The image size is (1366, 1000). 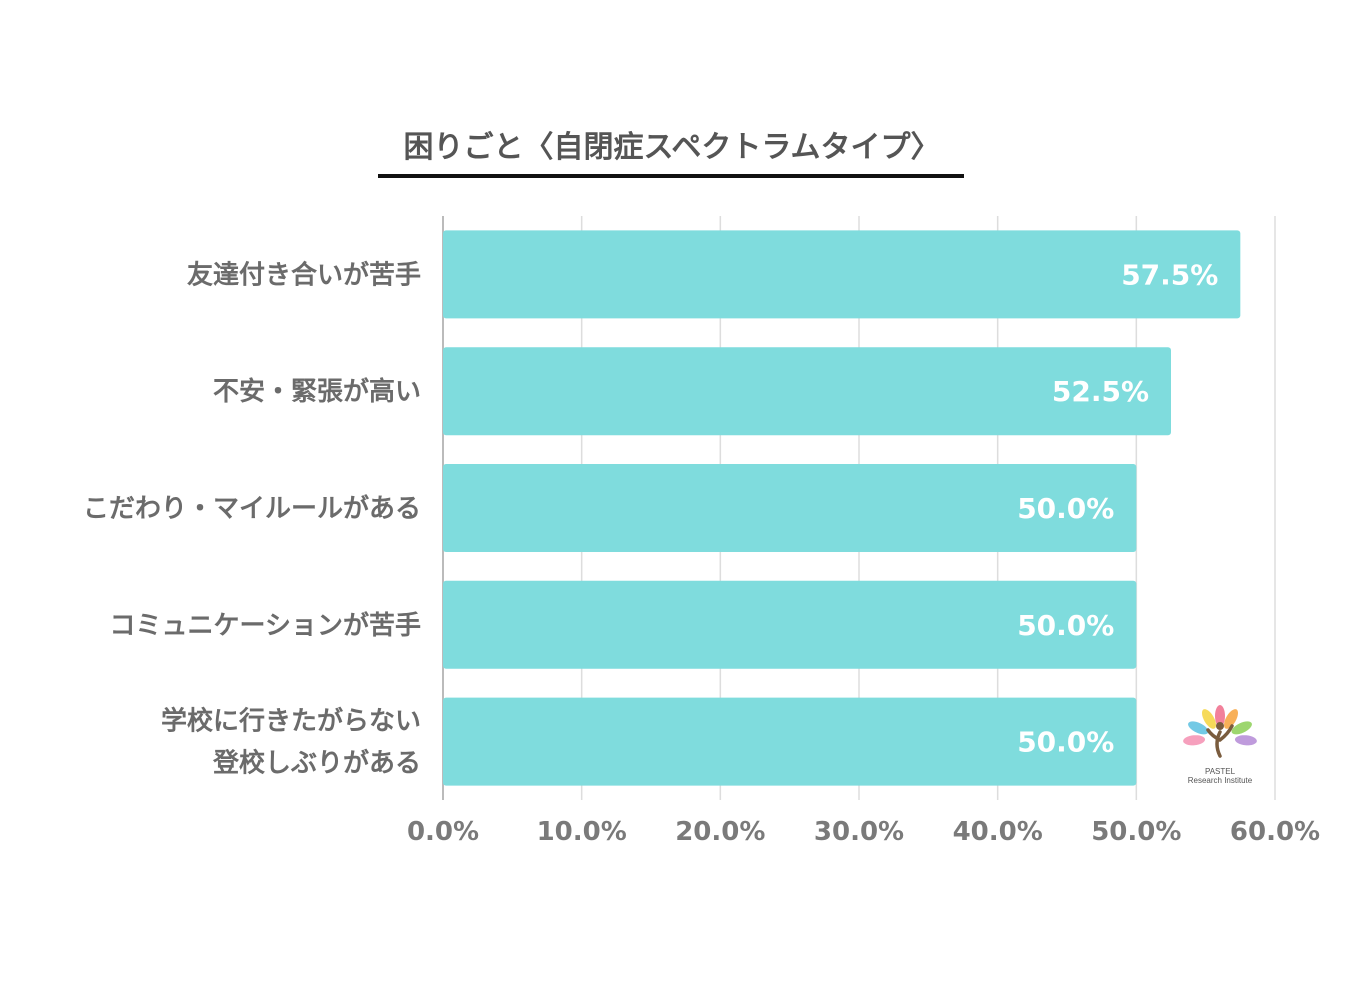 I want to click on logo-text: PASTEL Research Institute, so click(x=1220, y=776).